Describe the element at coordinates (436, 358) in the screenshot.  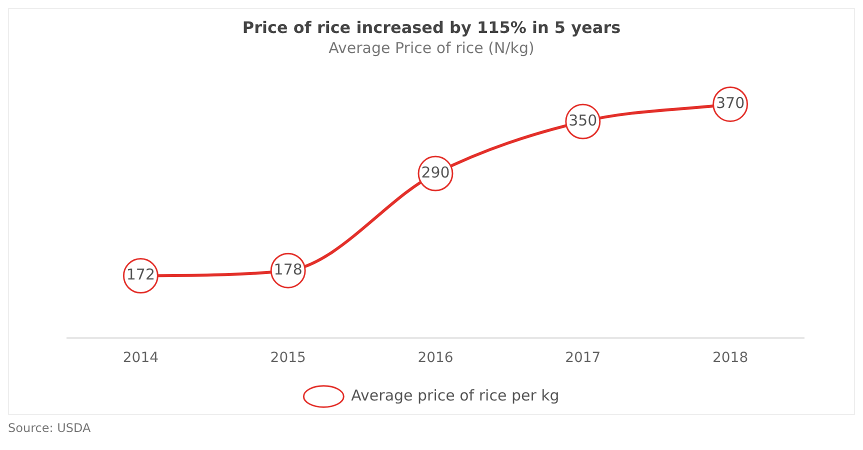
I see `x-tick-label: 2016` at that location.